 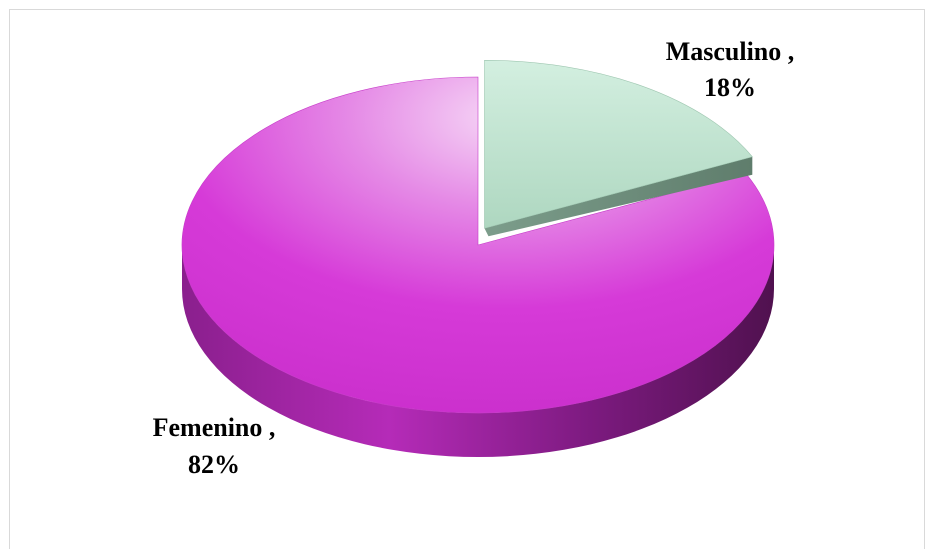 I want to click on pie-slice-masculino, so click(x=618, y=144).